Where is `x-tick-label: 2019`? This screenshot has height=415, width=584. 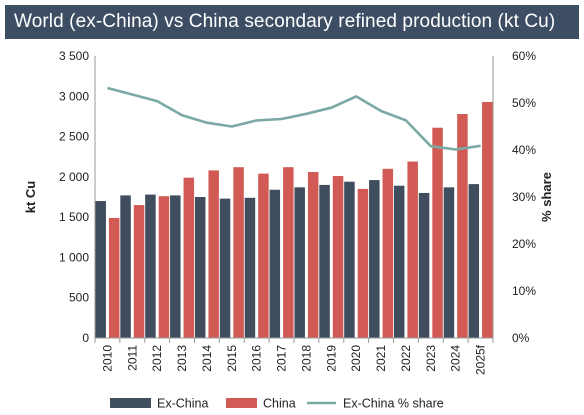
x-tick-label: 2019 is located at coordinates (331, 358).